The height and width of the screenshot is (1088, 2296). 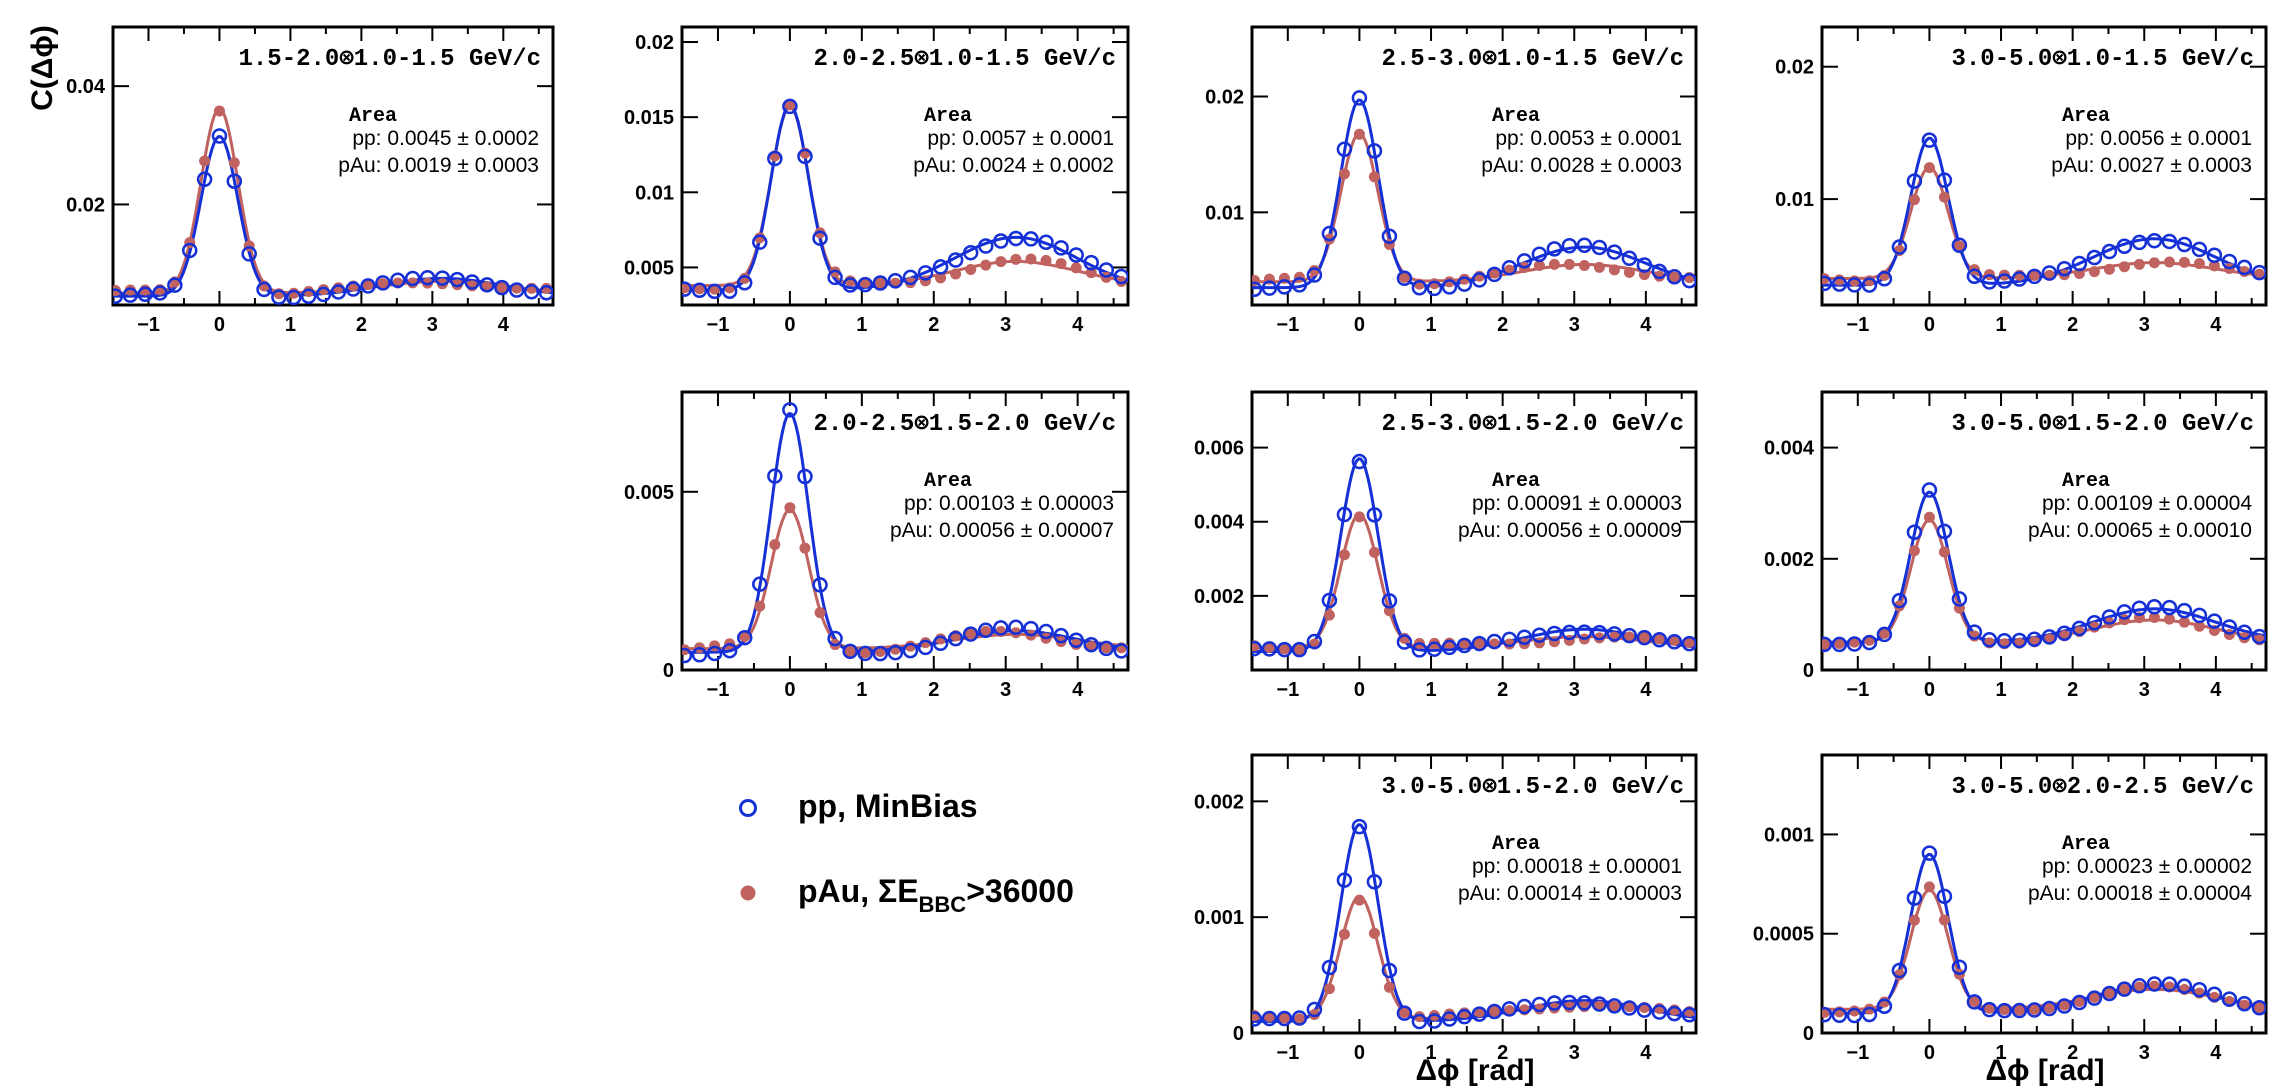 What do you see at coordinates (2103, 787) in the screenshot?
I see `panel-title: 3.0-5.0⊗2.0-2.5 GeV/c` at bounding box center [2103, 787].